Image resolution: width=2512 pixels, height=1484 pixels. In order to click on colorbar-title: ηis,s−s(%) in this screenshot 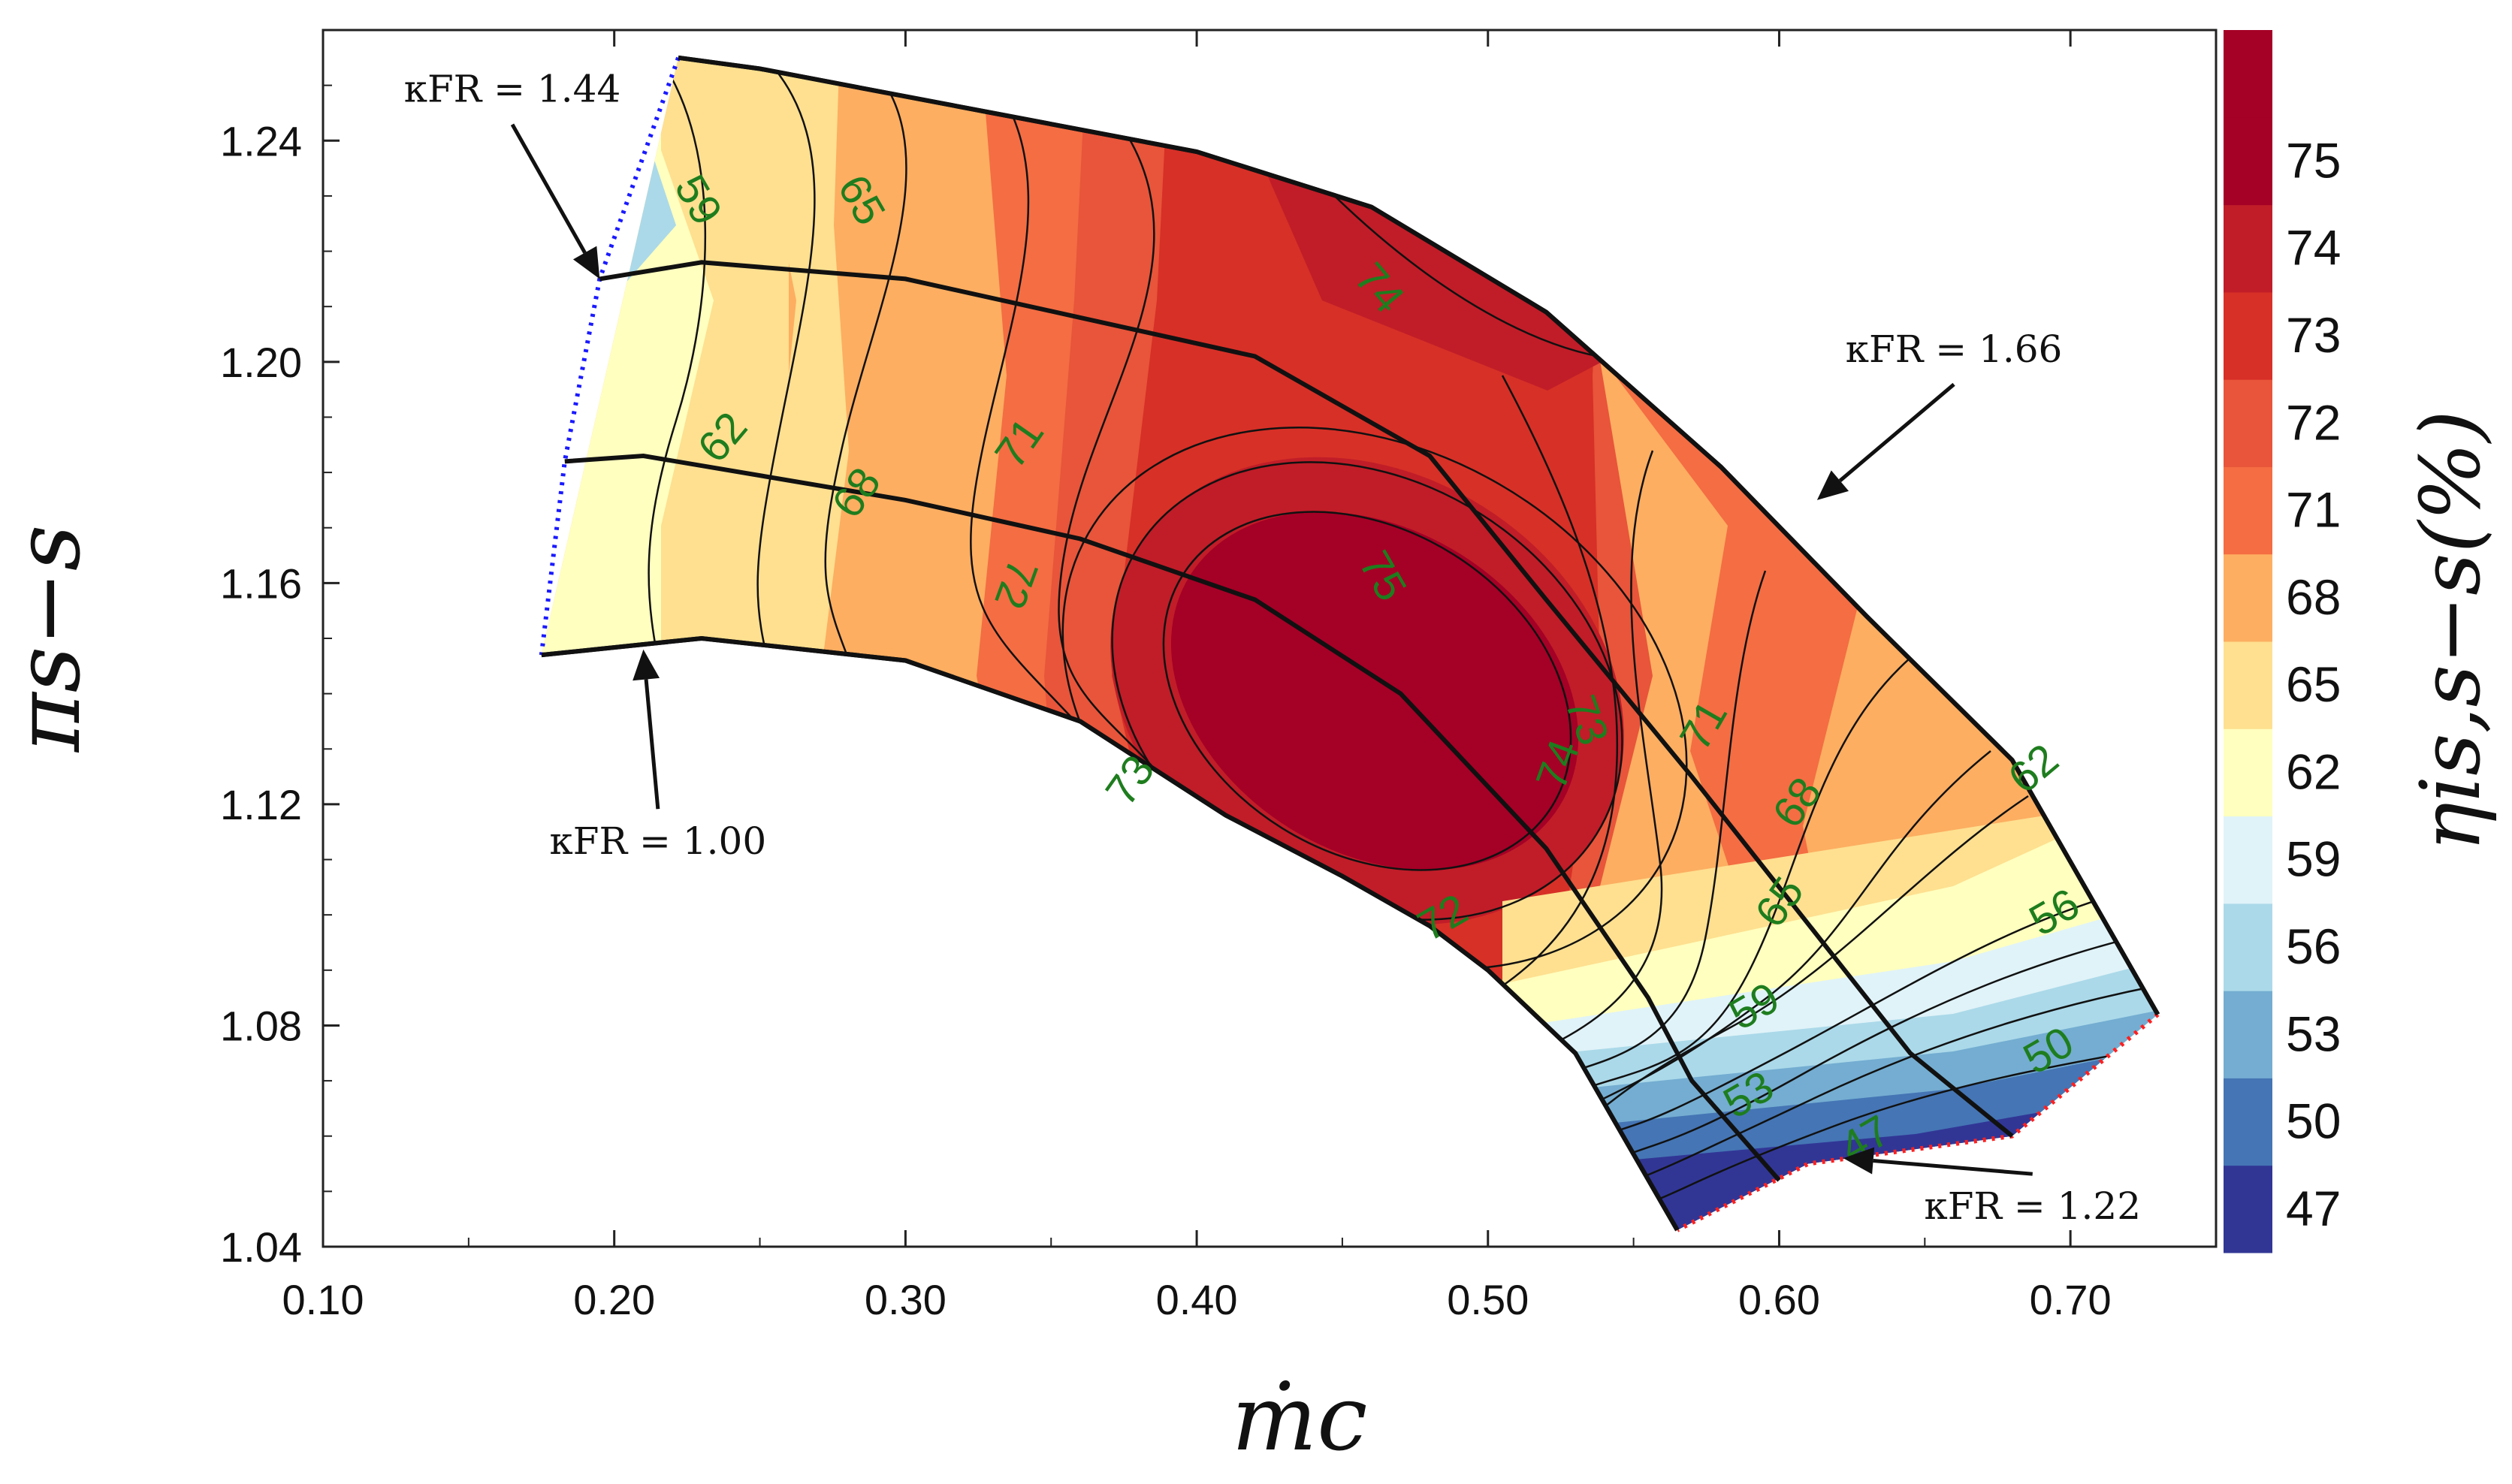, I will do `click(2450, 631)`.